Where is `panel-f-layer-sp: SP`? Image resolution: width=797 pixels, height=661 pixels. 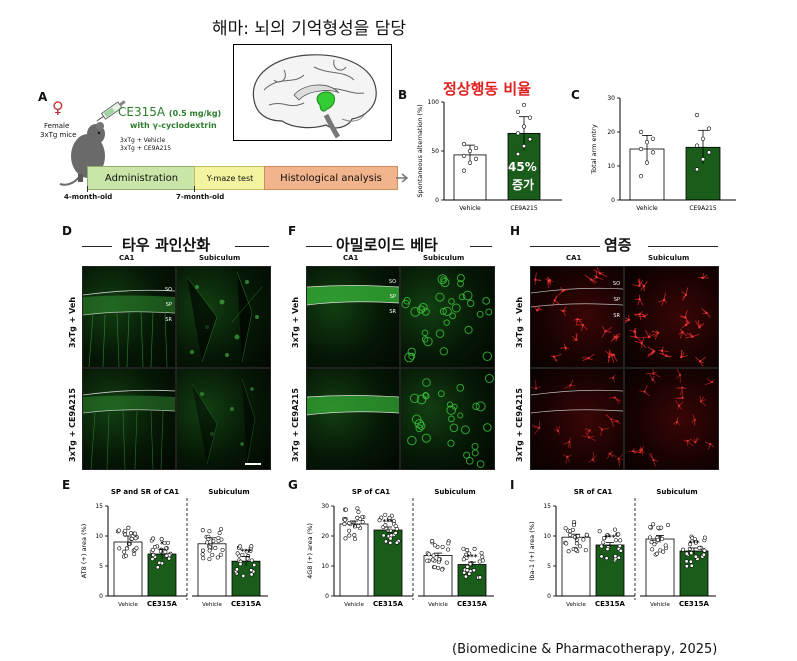 panel-f-layer-sp: SP is located at coordinates (392, 297).